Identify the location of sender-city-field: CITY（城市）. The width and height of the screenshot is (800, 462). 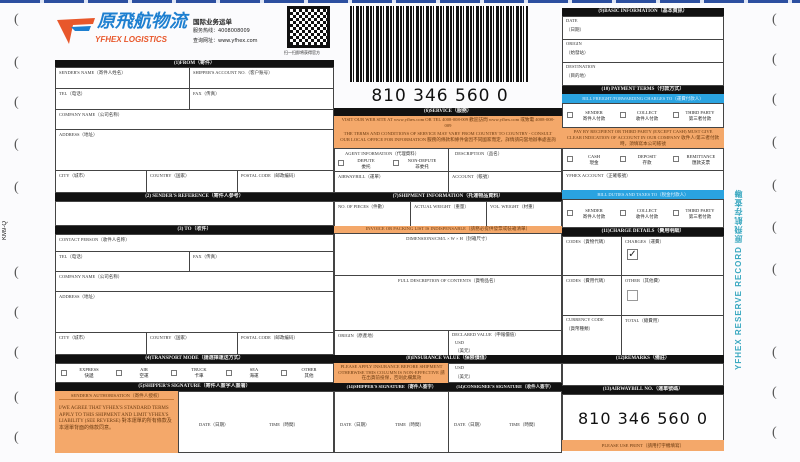
(101, 181).